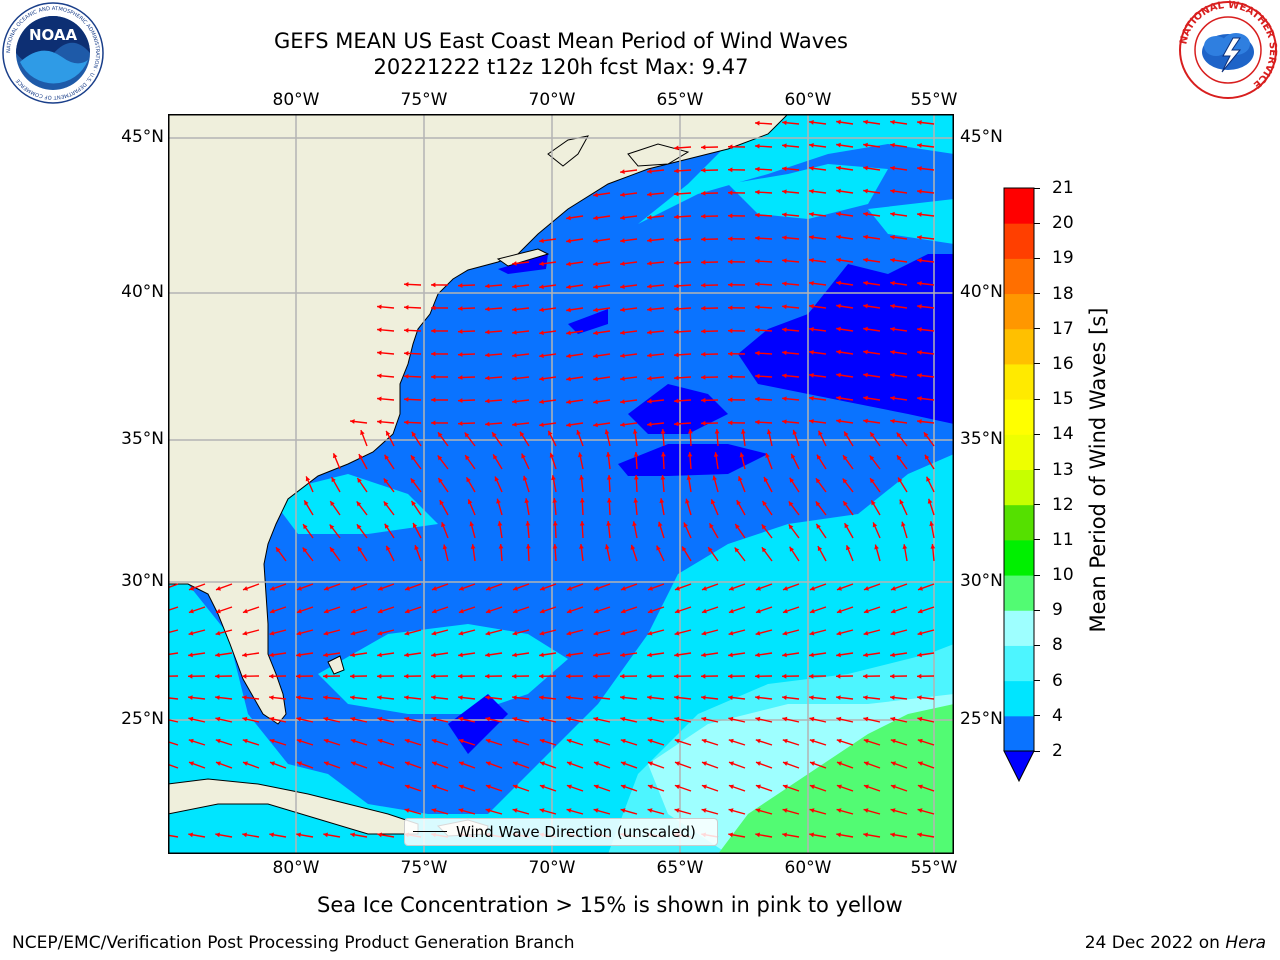 The height and width of the screenshot is (960, 1280). What do you see at coordinates (1063, 328) in the screenshot?
I see `colorbar-tick-label: 17` at bounding box center [1063, 328].